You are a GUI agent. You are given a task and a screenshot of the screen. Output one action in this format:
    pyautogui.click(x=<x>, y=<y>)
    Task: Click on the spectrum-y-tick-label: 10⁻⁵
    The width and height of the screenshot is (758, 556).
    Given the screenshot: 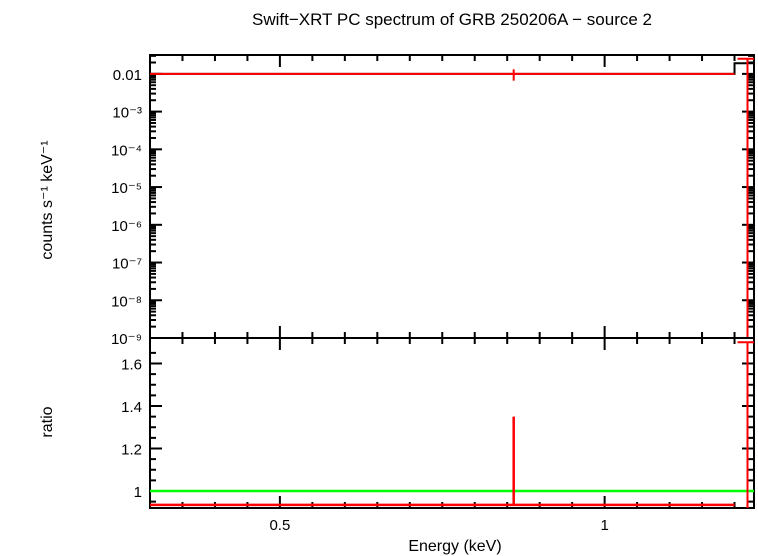 What is the action you would take?
    pyautogui.click(x=126, y=188)
    